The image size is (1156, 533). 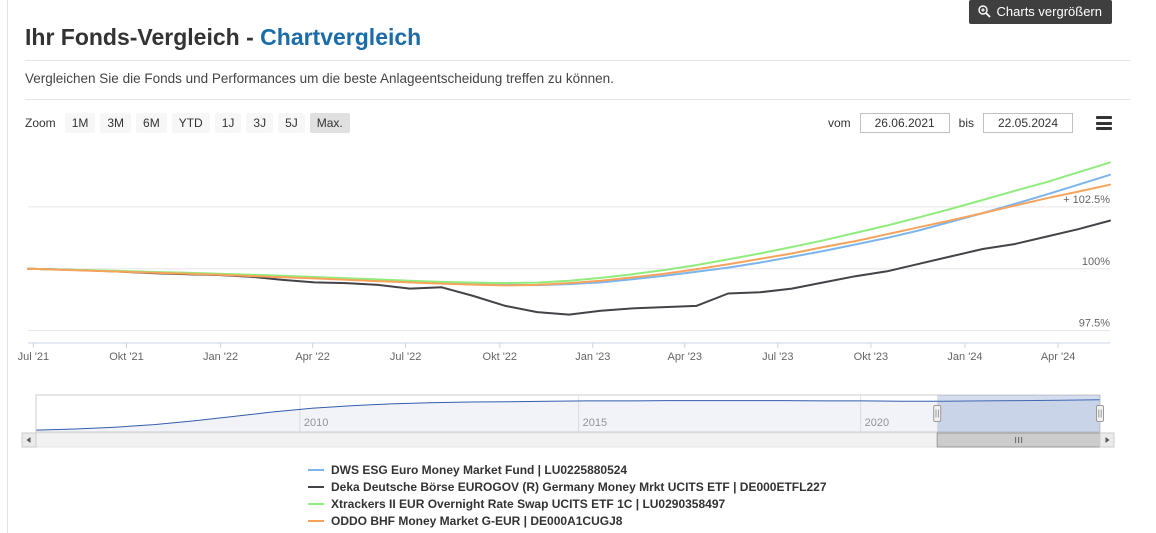 What do you see at coordinates (220, 357) in the screenshot?
I see `svg-text: Jan '22` at bounding box center [220, 357].